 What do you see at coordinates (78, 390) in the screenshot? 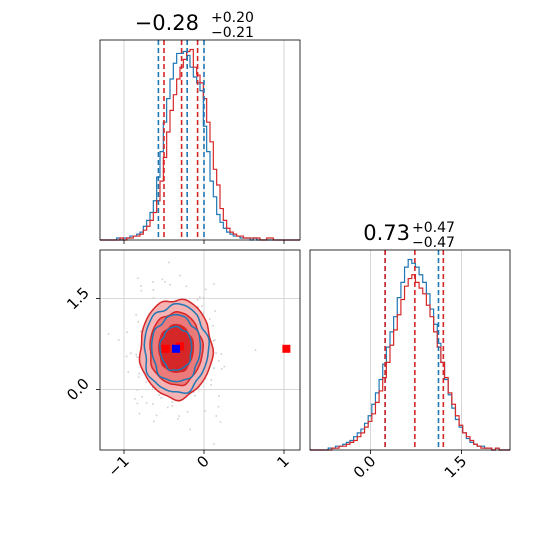
I see `joint-ytick-label: 0.0` at bounding box center [78, 390].